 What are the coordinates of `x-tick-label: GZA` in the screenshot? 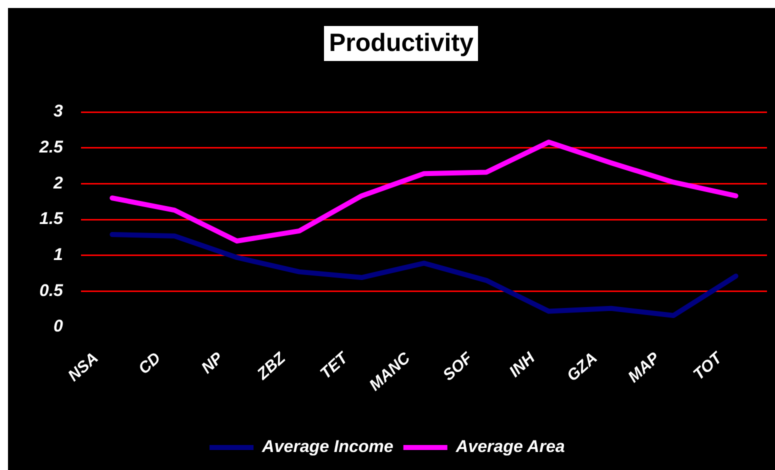 It's located at (582, 367).